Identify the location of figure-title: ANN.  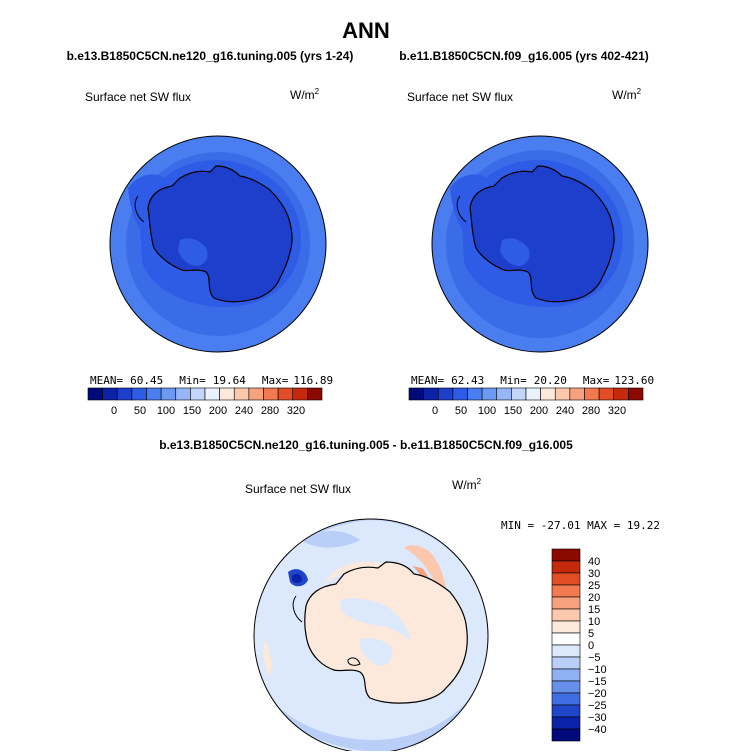
(366, 30).